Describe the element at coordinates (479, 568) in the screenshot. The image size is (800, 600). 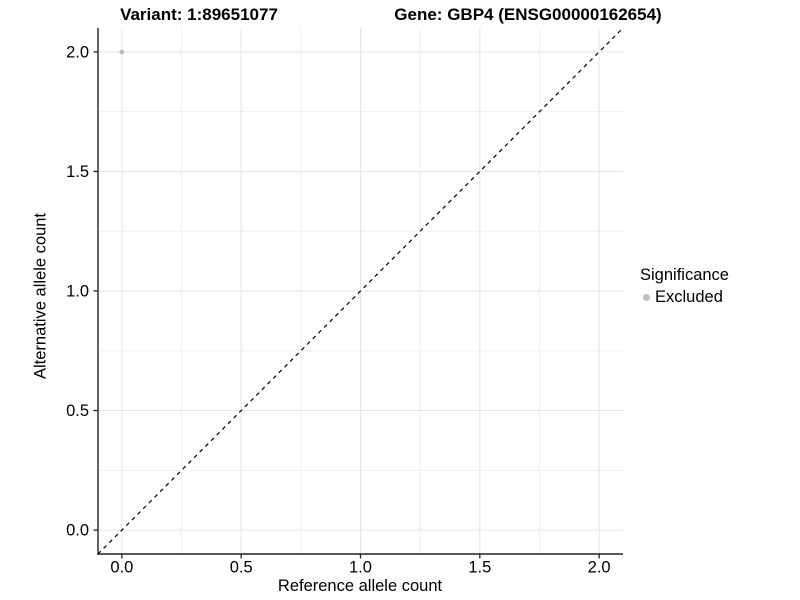
I see `x-tick-label: 1.5` at that location.